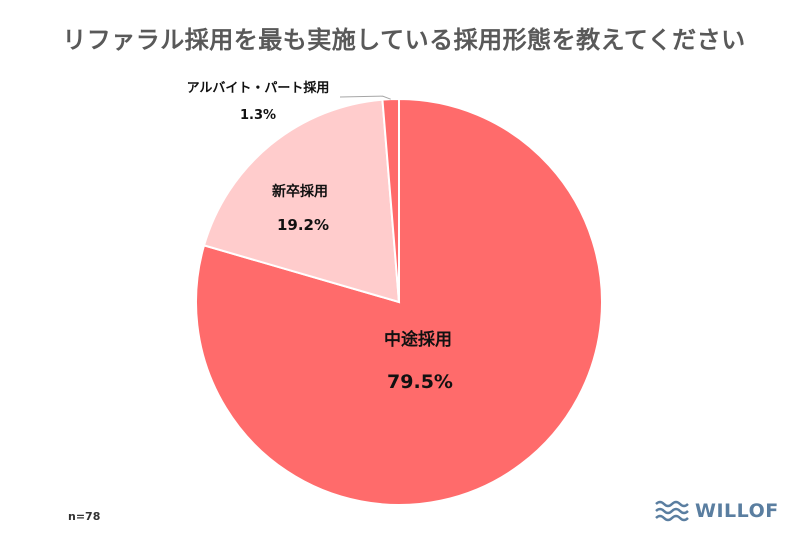  I want to click on slice-label-1: 中途採用, so click(418, 339).